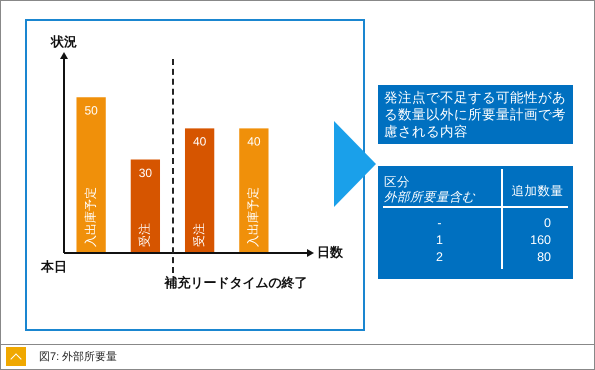  What do you see at coordinates (544, 257) in the screenshot?
I see `data-label: 80` at bounding box center [544, 257].